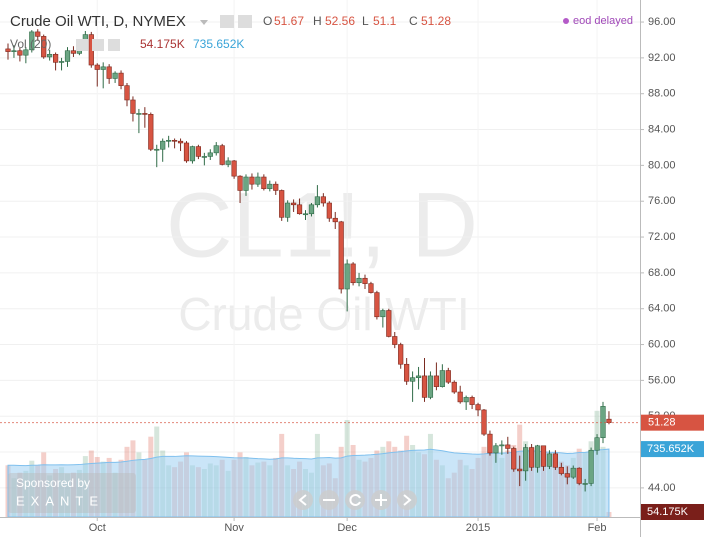 The height and width of the screenshot is (537, 704). What do you see at coordinates (662, 309) in the screenshot?
I see `y-tick-label: 64.00` at bounding box center [662, 309].